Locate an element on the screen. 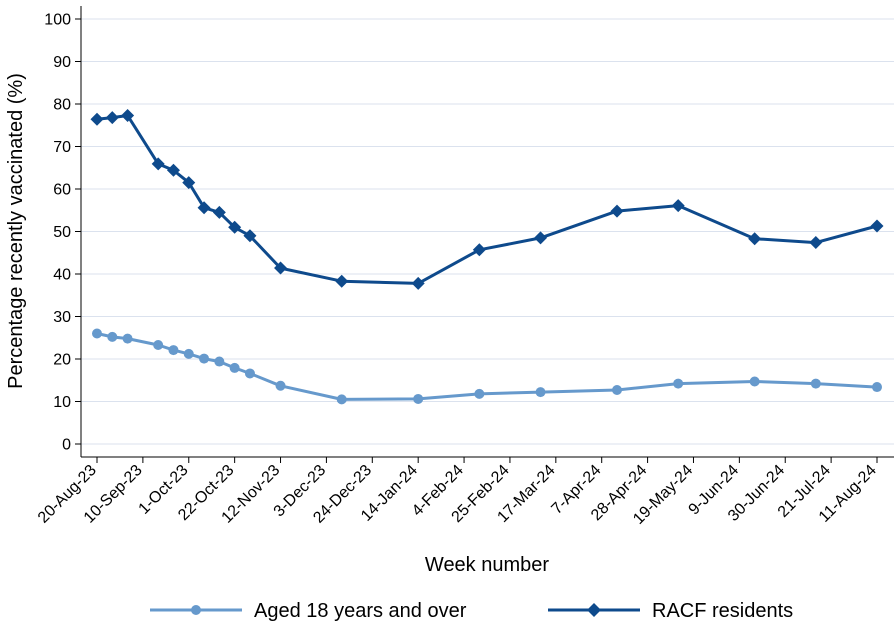 The height and width of the screenshot is (626, 894). y-tick-label: 0 is located at coordinates (66, 445).